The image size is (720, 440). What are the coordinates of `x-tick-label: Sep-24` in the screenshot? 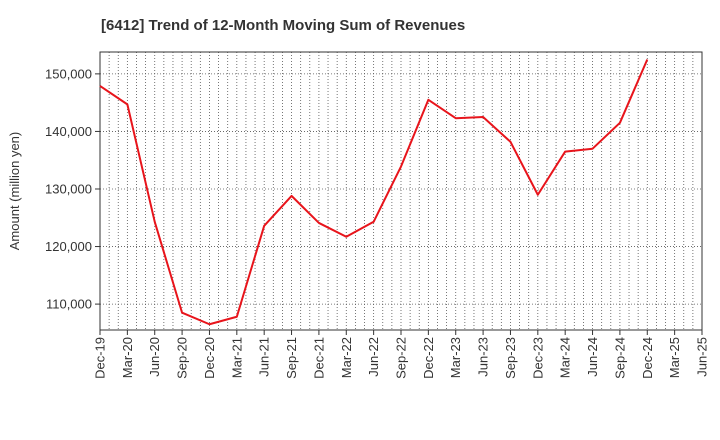 It's located at (619, 358).